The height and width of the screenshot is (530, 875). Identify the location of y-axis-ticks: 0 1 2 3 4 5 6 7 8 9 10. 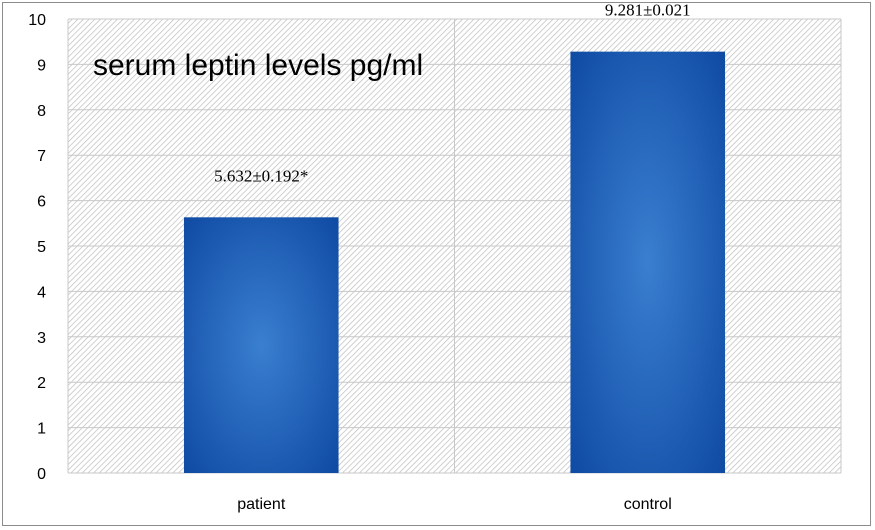
(37, 247).